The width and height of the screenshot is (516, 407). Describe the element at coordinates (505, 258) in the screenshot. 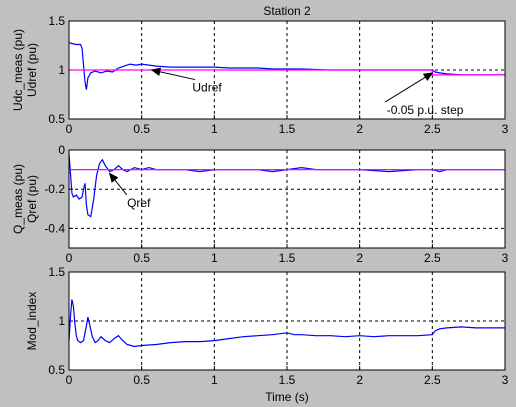

I see `q-x-tick-label: 3` at that location.